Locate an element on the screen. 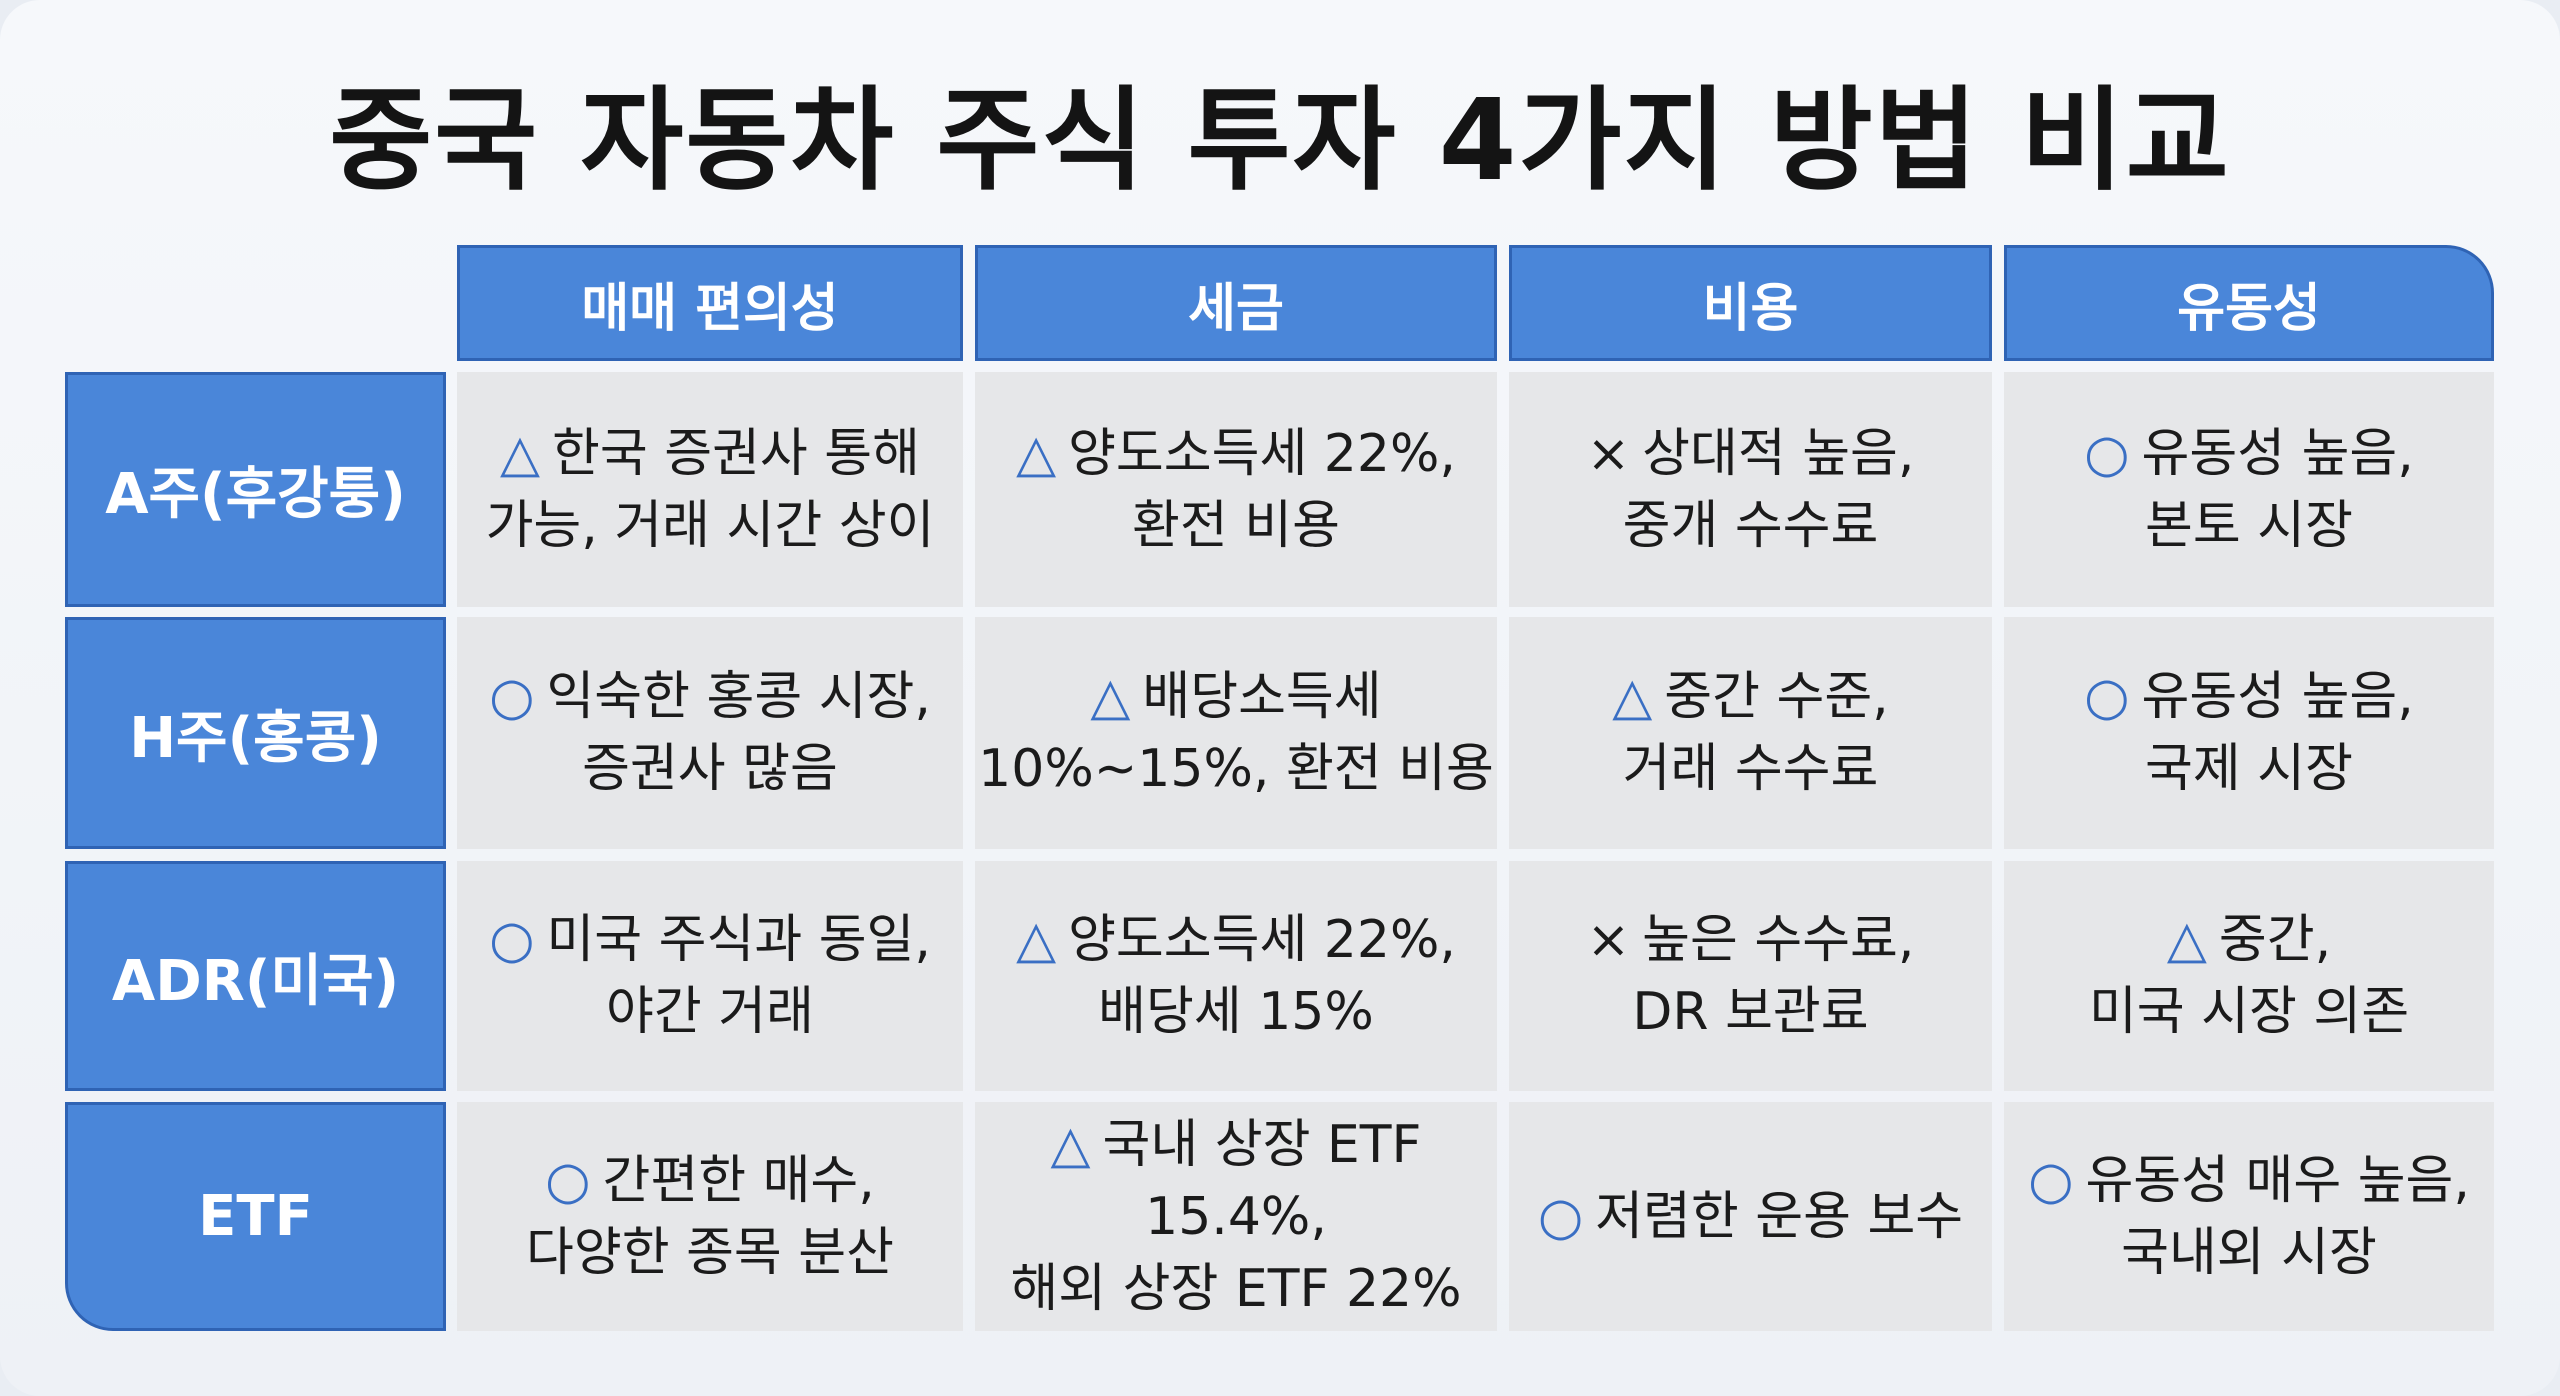  cell-line: × 높은 수수료, is located at coordinates (1751, 940).